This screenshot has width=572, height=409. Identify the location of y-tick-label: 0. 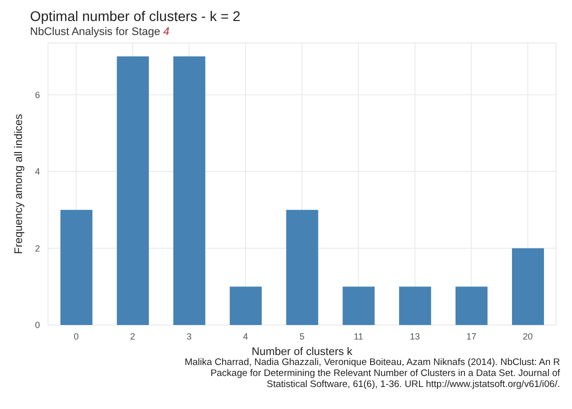
(37, 325).